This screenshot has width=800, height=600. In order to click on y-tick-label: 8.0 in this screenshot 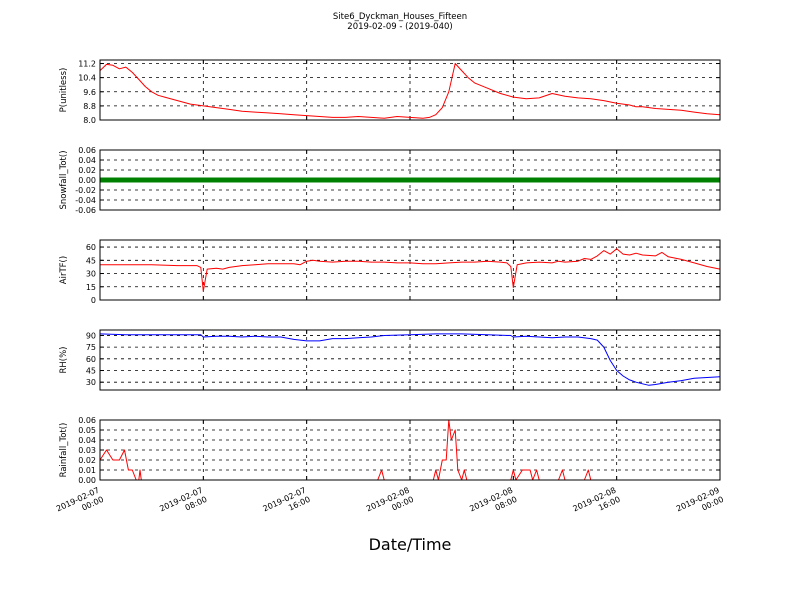, I will do `click(89, 120)`.